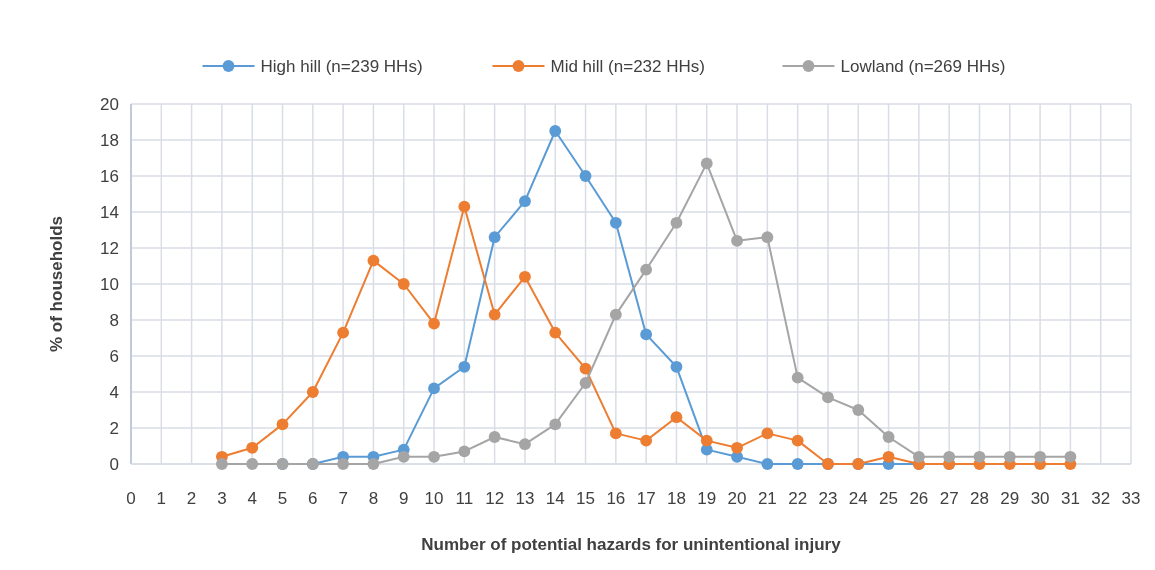 The width and height of the screenshot is (1155, 570). What do you see at coordinates (191, 498) in the screenshot?
I see `x-tick-label: 2` at bounding box center [191, 498].